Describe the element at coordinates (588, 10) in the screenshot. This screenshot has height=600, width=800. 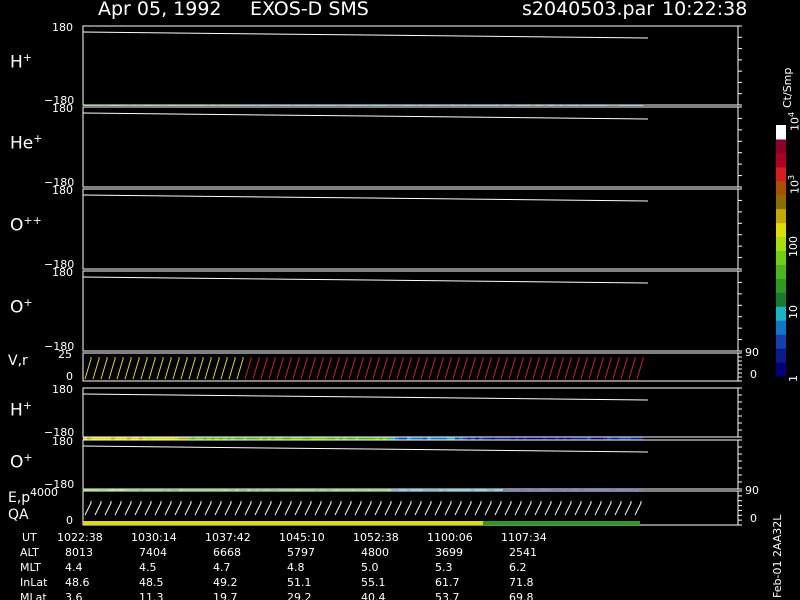
I see `data-file-name: s2040503.par` at that location.